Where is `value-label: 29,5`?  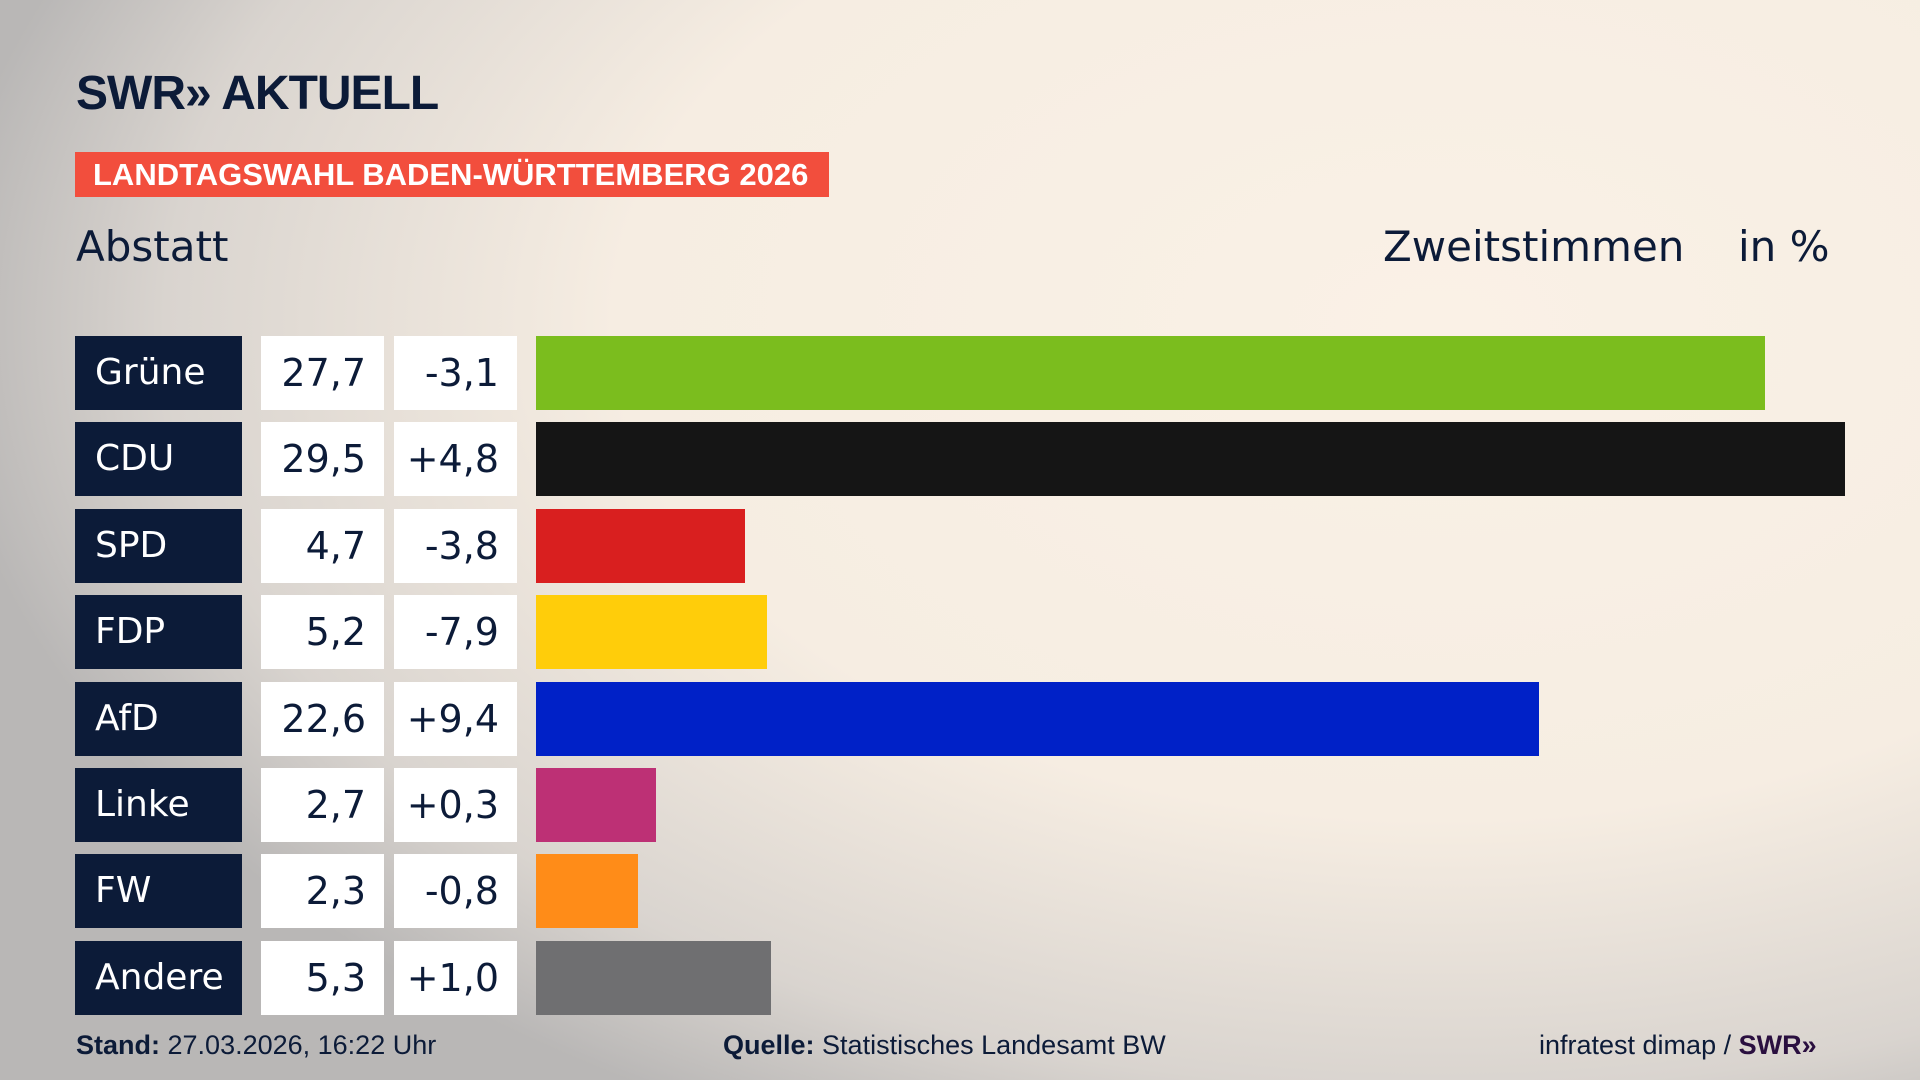
value-label: 29,5 is located at coordinates (322, 459).